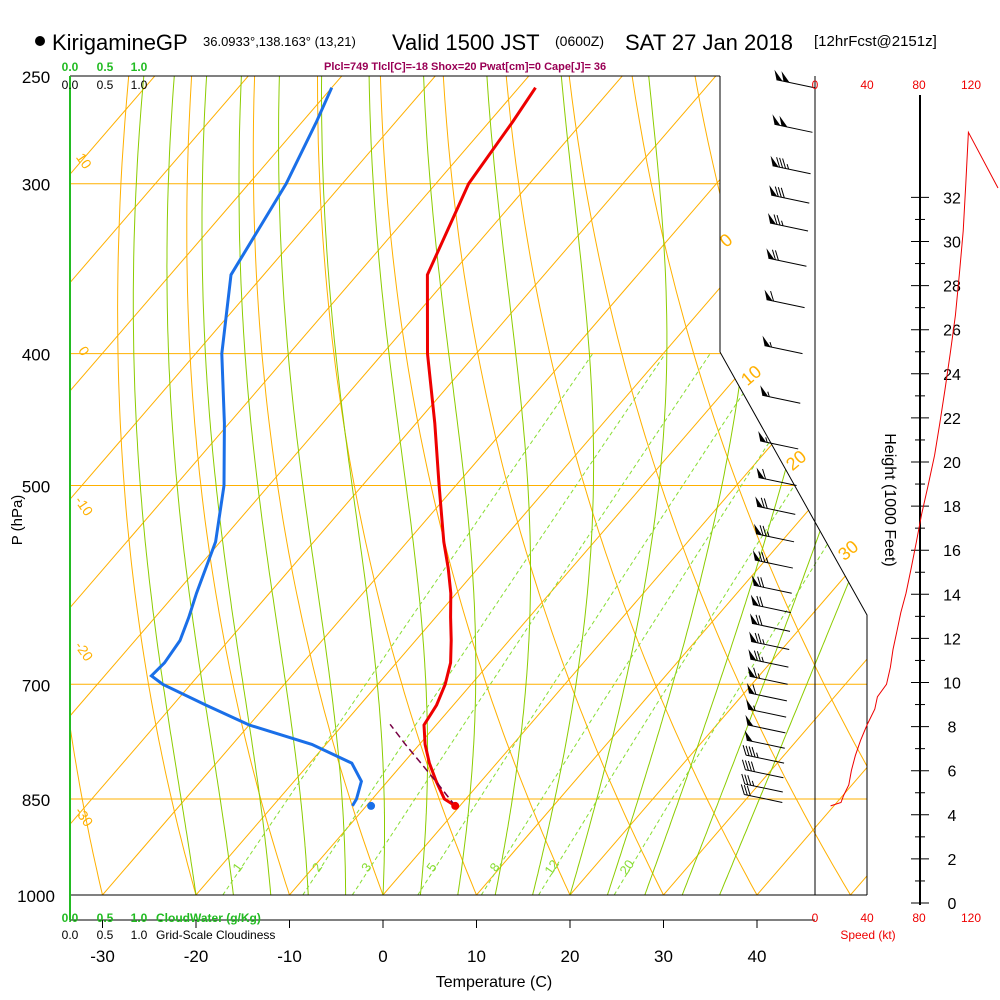  What do you see at coordinates (422, 765) in the screenshot?
I see `parcel-line` at bounding box center [422, 765].